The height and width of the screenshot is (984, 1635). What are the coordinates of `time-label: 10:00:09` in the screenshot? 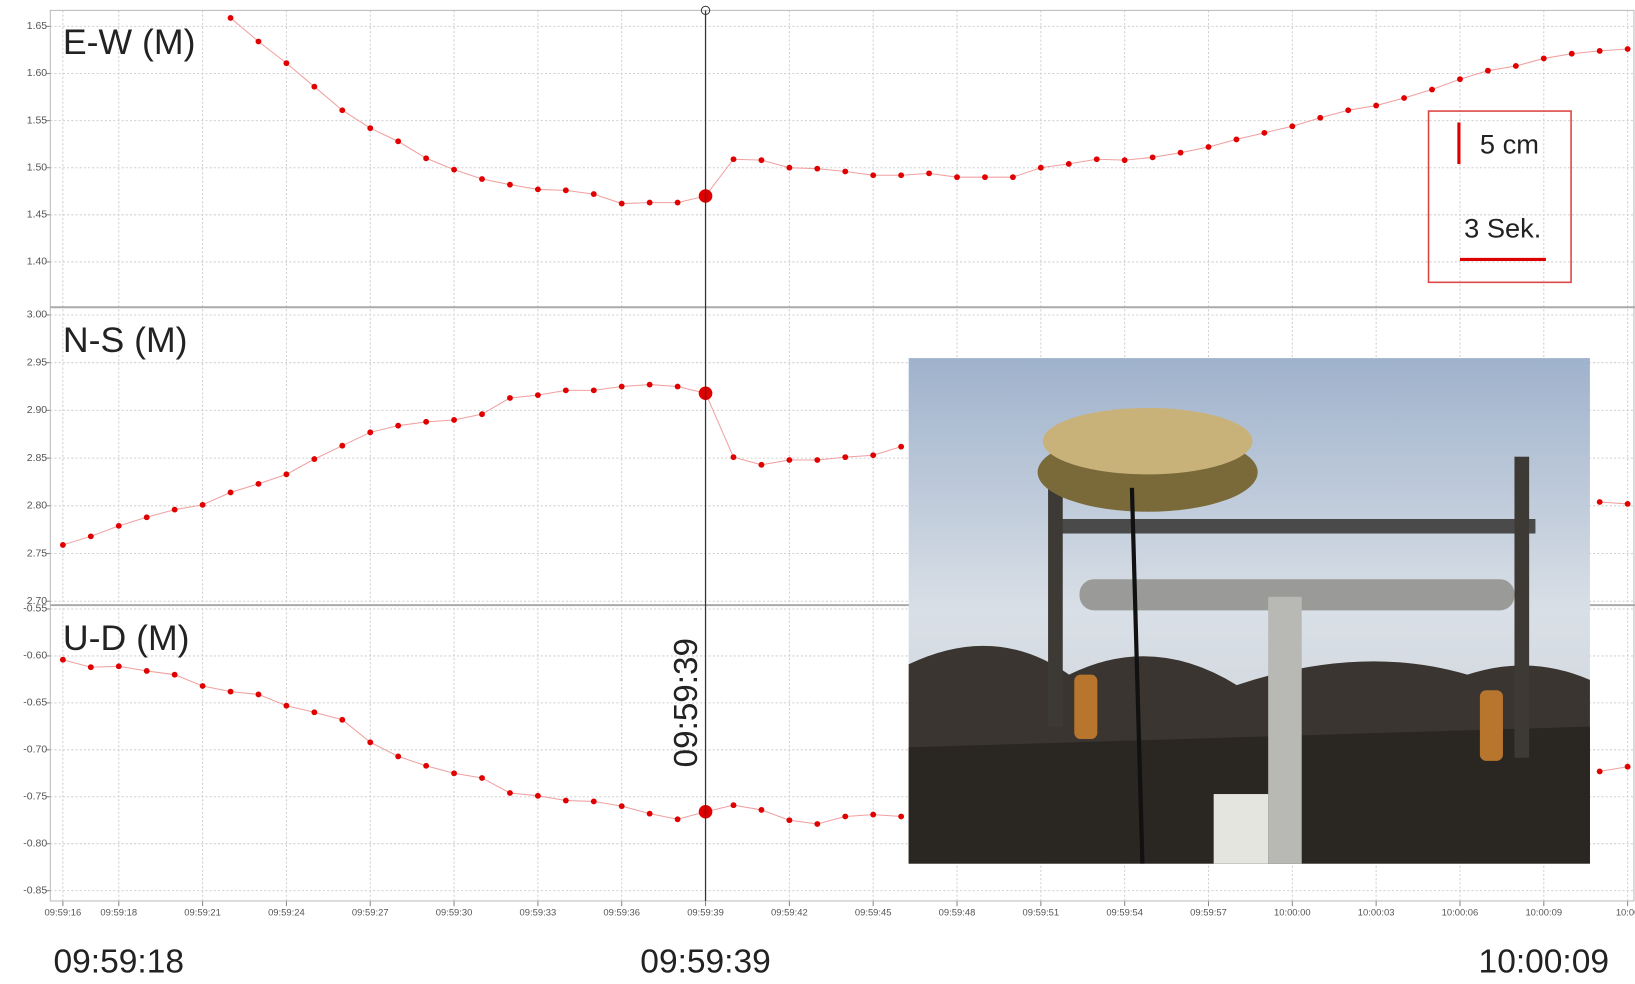 It's located at (1544, 962).